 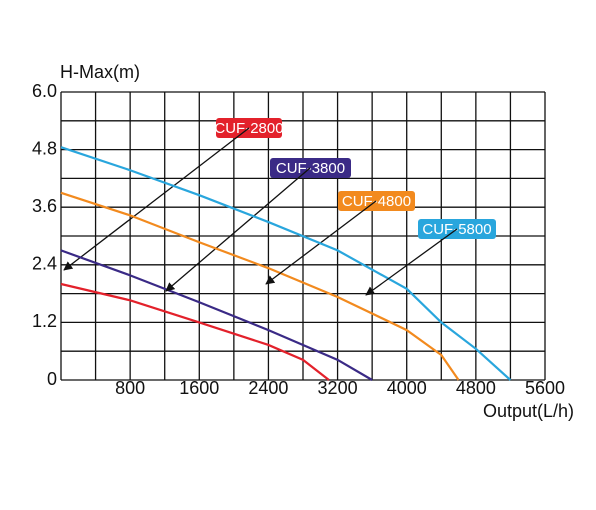 I want to click on series-label: CUF-4800, so click(x=376, y=201).